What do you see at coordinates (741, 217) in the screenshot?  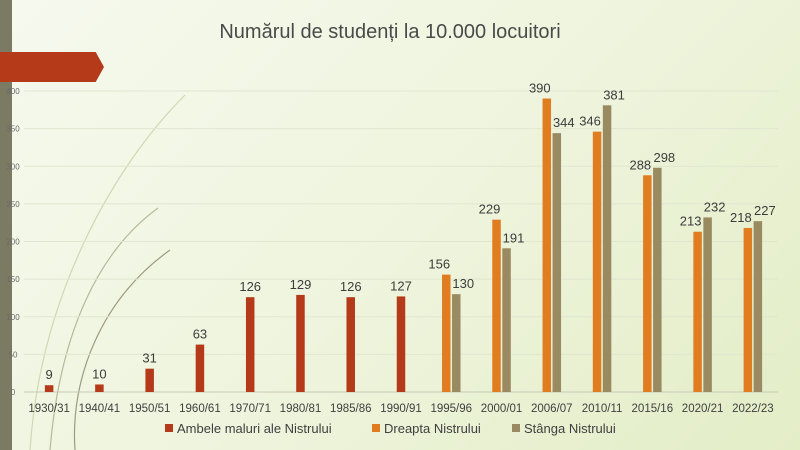 I see `data-label: 218` at bounding box center [741, 217].